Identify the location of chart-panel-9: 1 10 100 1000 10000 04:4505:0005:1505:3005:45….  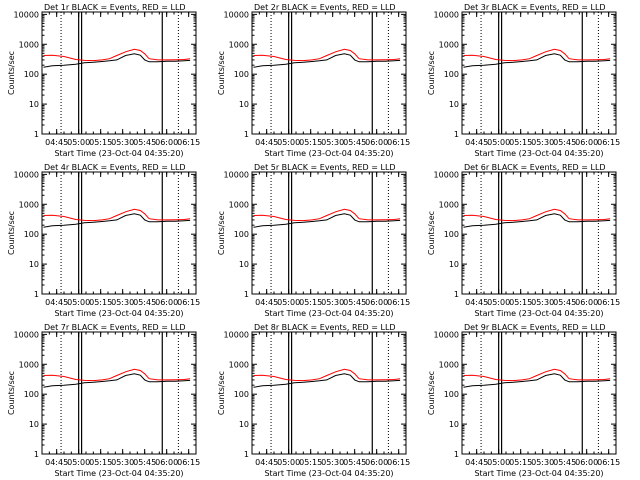
(523, 400).